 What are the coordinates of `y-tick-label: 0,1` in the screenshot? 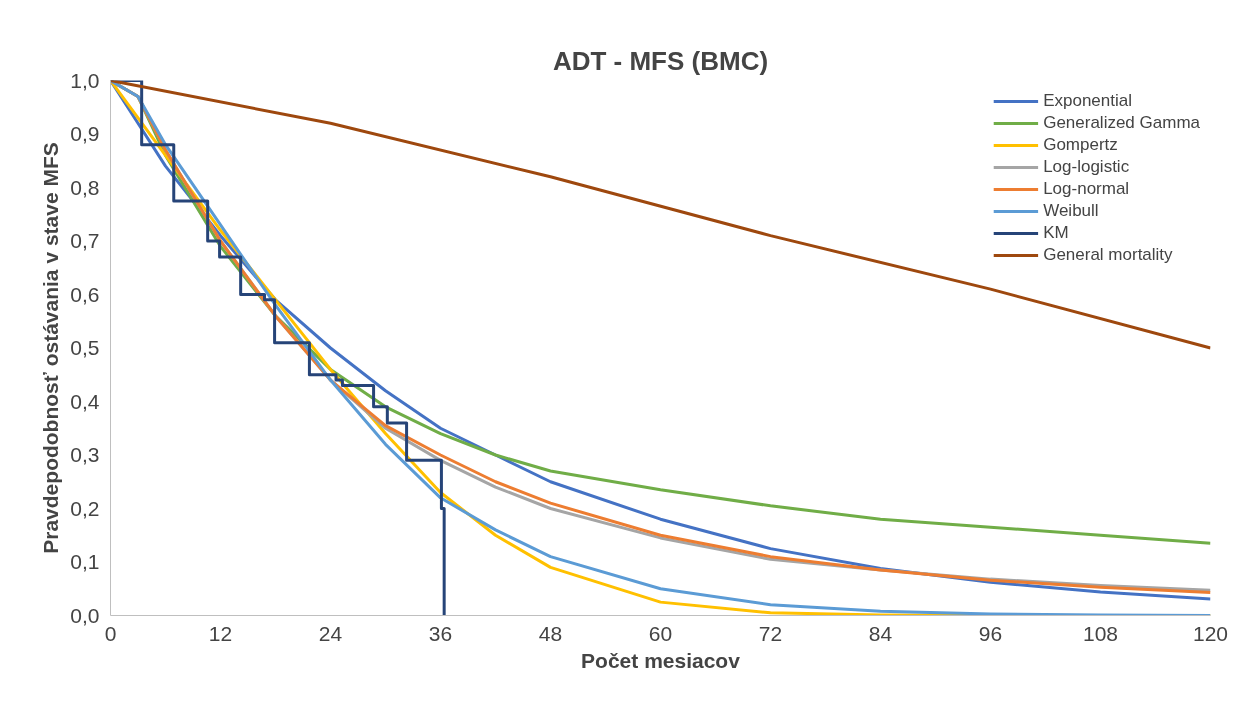 It's located at (85, 561).